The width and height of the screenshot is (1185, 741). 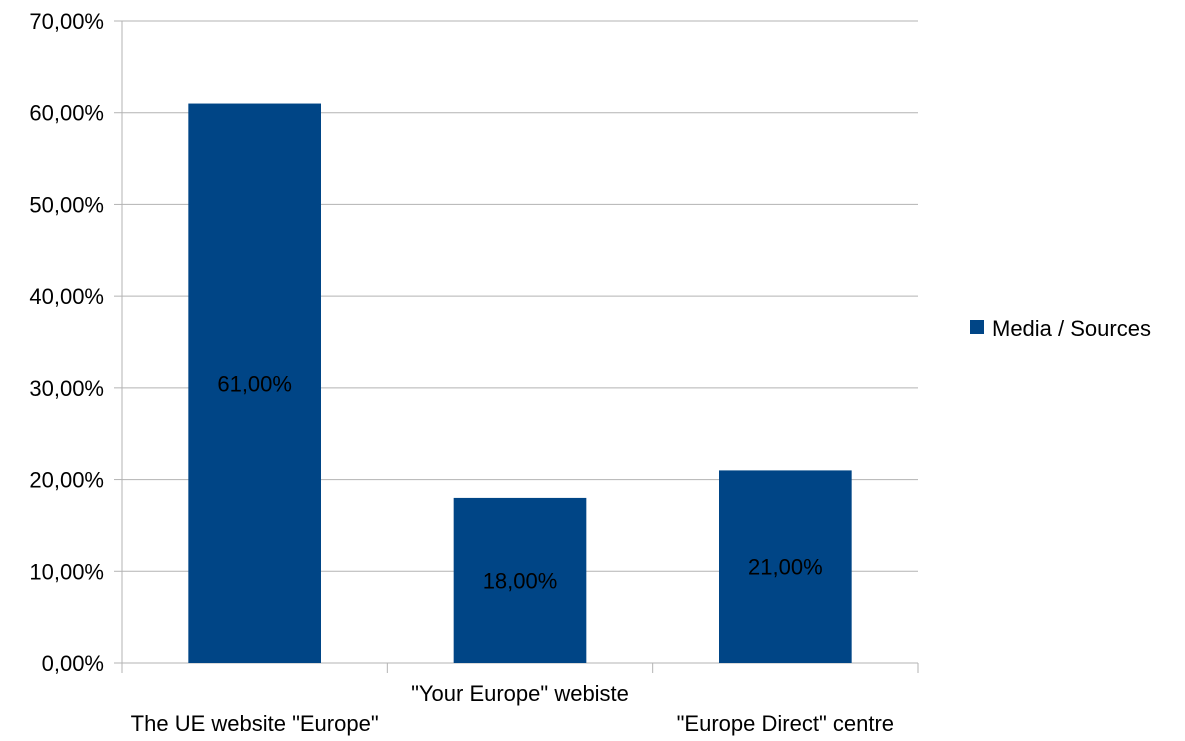 What do you see at coordinates (66, 388) in the screenshot?
I see `y-tick-label: 30,00%` at bounding box center [66, 388].